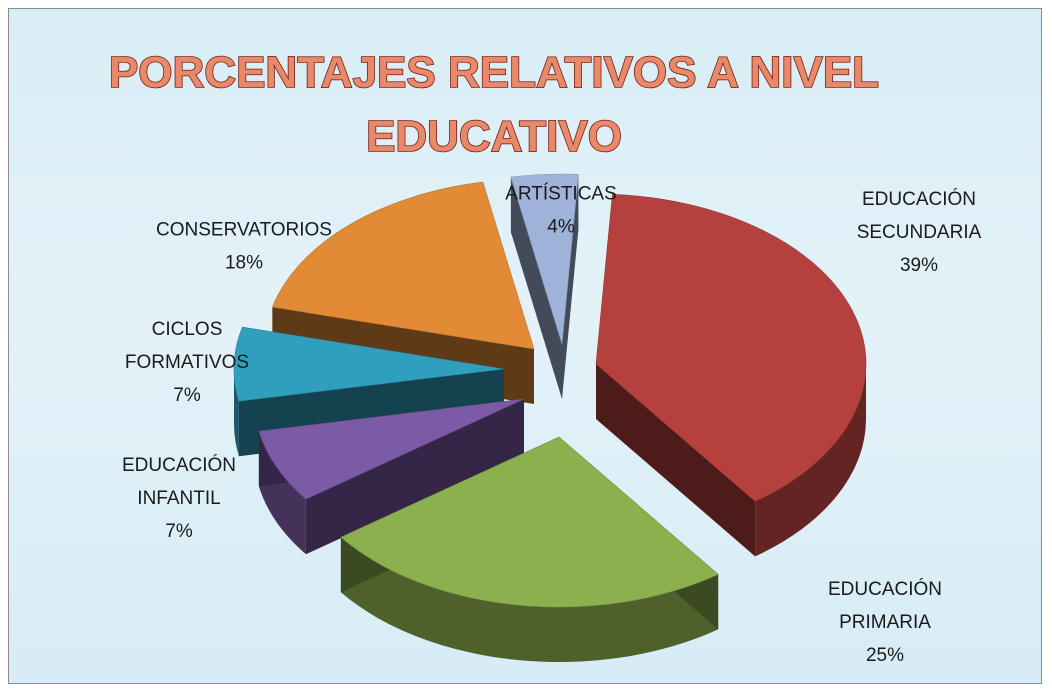  I want to click on slice-category-label: PRIMARIA, so click(885, 622).